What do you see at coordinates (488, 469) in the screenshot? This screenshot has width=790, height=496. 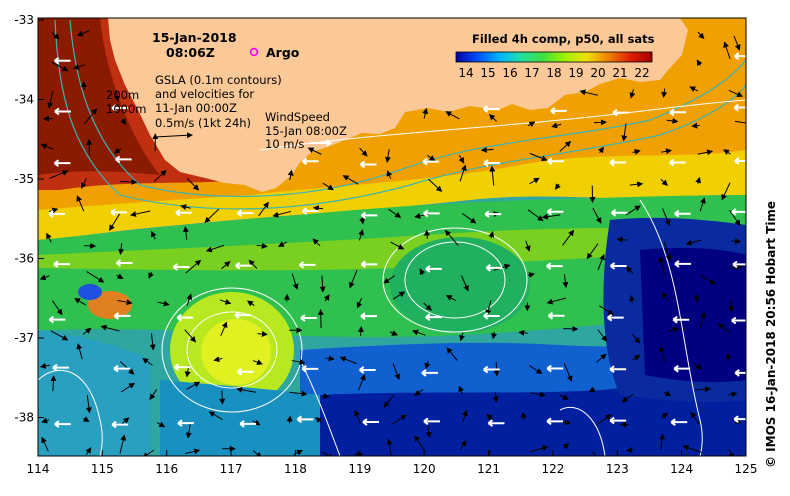 I see `x-tick-label: 121` at bounding box center [488, 469].